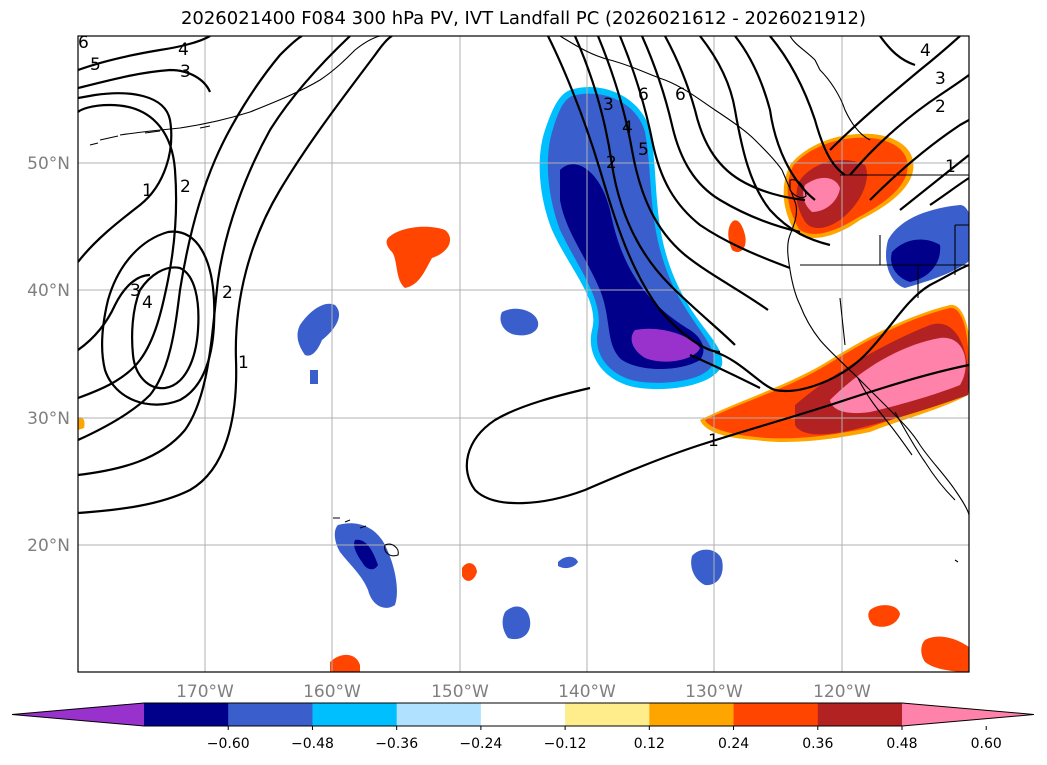  What do you see at coordinates (901, 744) in the screenshot?
I see `colorbar-tick-label: 0.48` at bounding box center [901, 744].